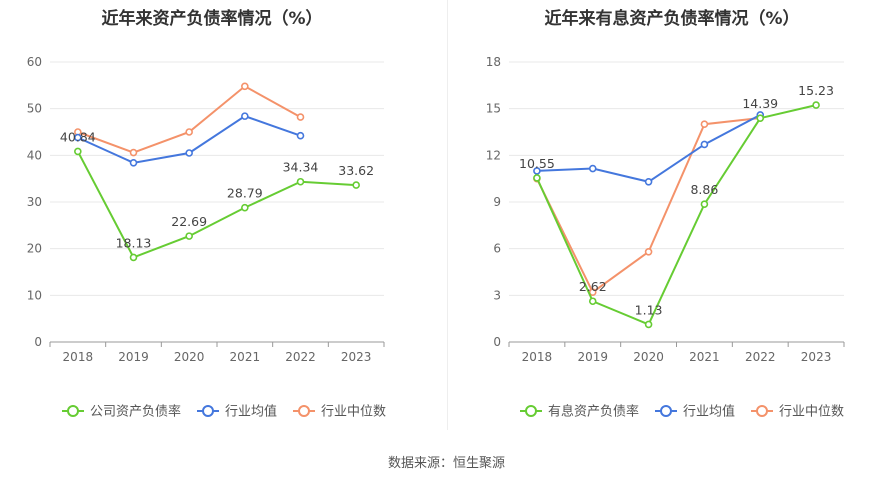  Describe the element at coordinates (34, 202) in the screenshot. I see `y-tick-label: 30` at that location.